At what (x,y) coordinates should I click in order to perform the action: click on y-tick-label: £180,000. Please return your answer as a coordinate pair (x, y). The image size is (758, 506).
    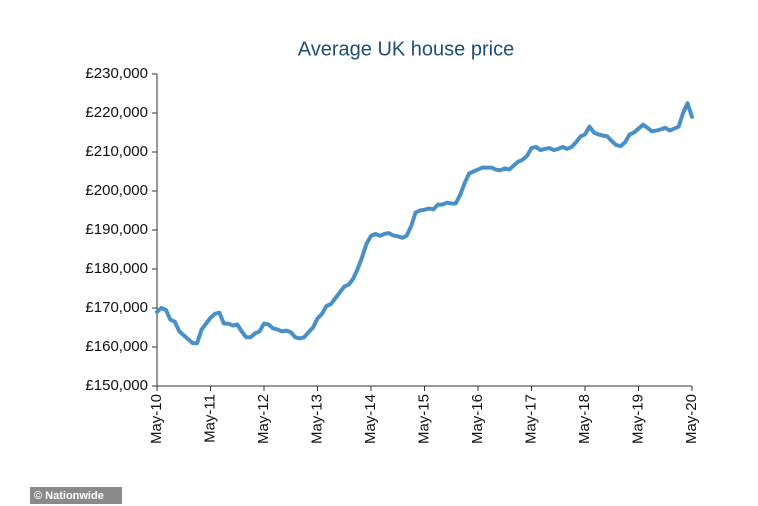
    Looking at the image, I should click on (116, 268).